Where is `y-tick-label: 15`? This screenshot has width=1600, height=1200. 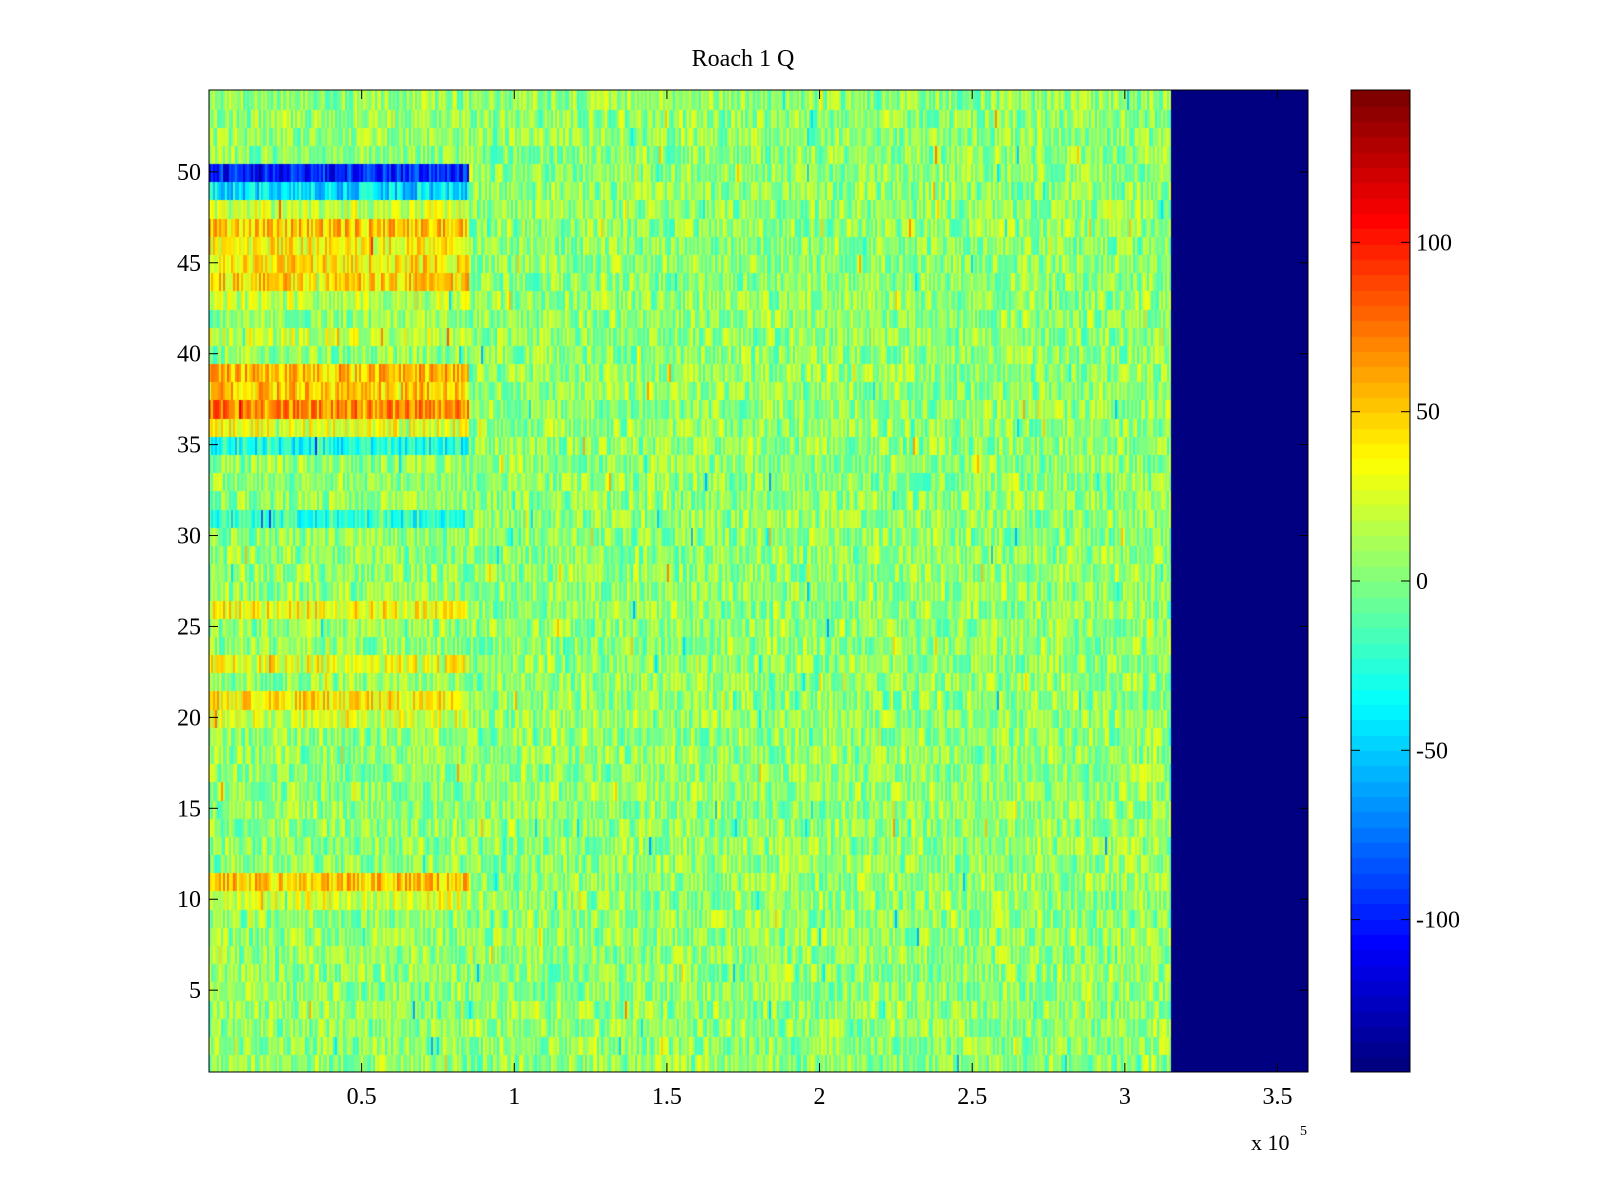 y-tick-label: 15 is located at coordinates (189, 809).